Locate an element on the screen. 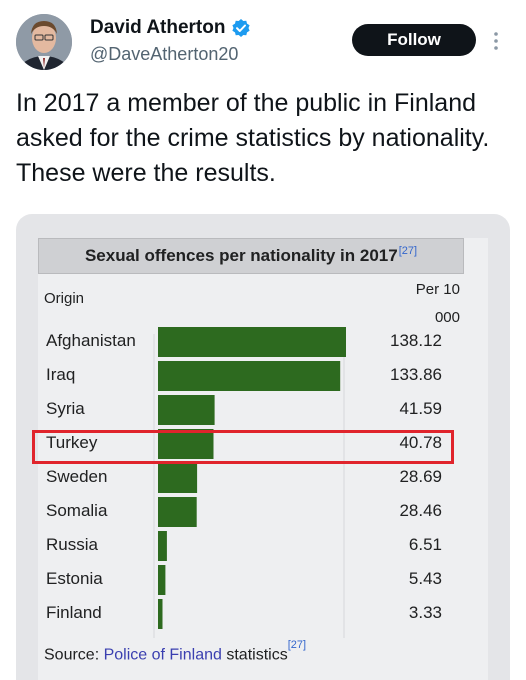  column-header-per-10000: Per 10 000 is located at coordinates (437, 303).